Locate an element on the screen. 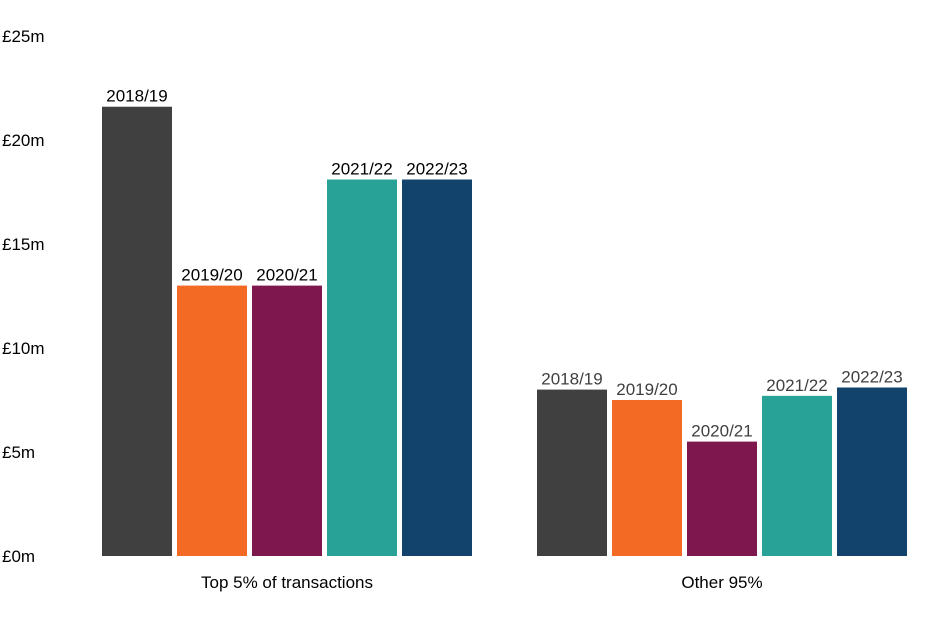 Image resolution: width=945 pixels, height=617 pixels. y-tick-label: £15m is located at coordinates (23, 244).